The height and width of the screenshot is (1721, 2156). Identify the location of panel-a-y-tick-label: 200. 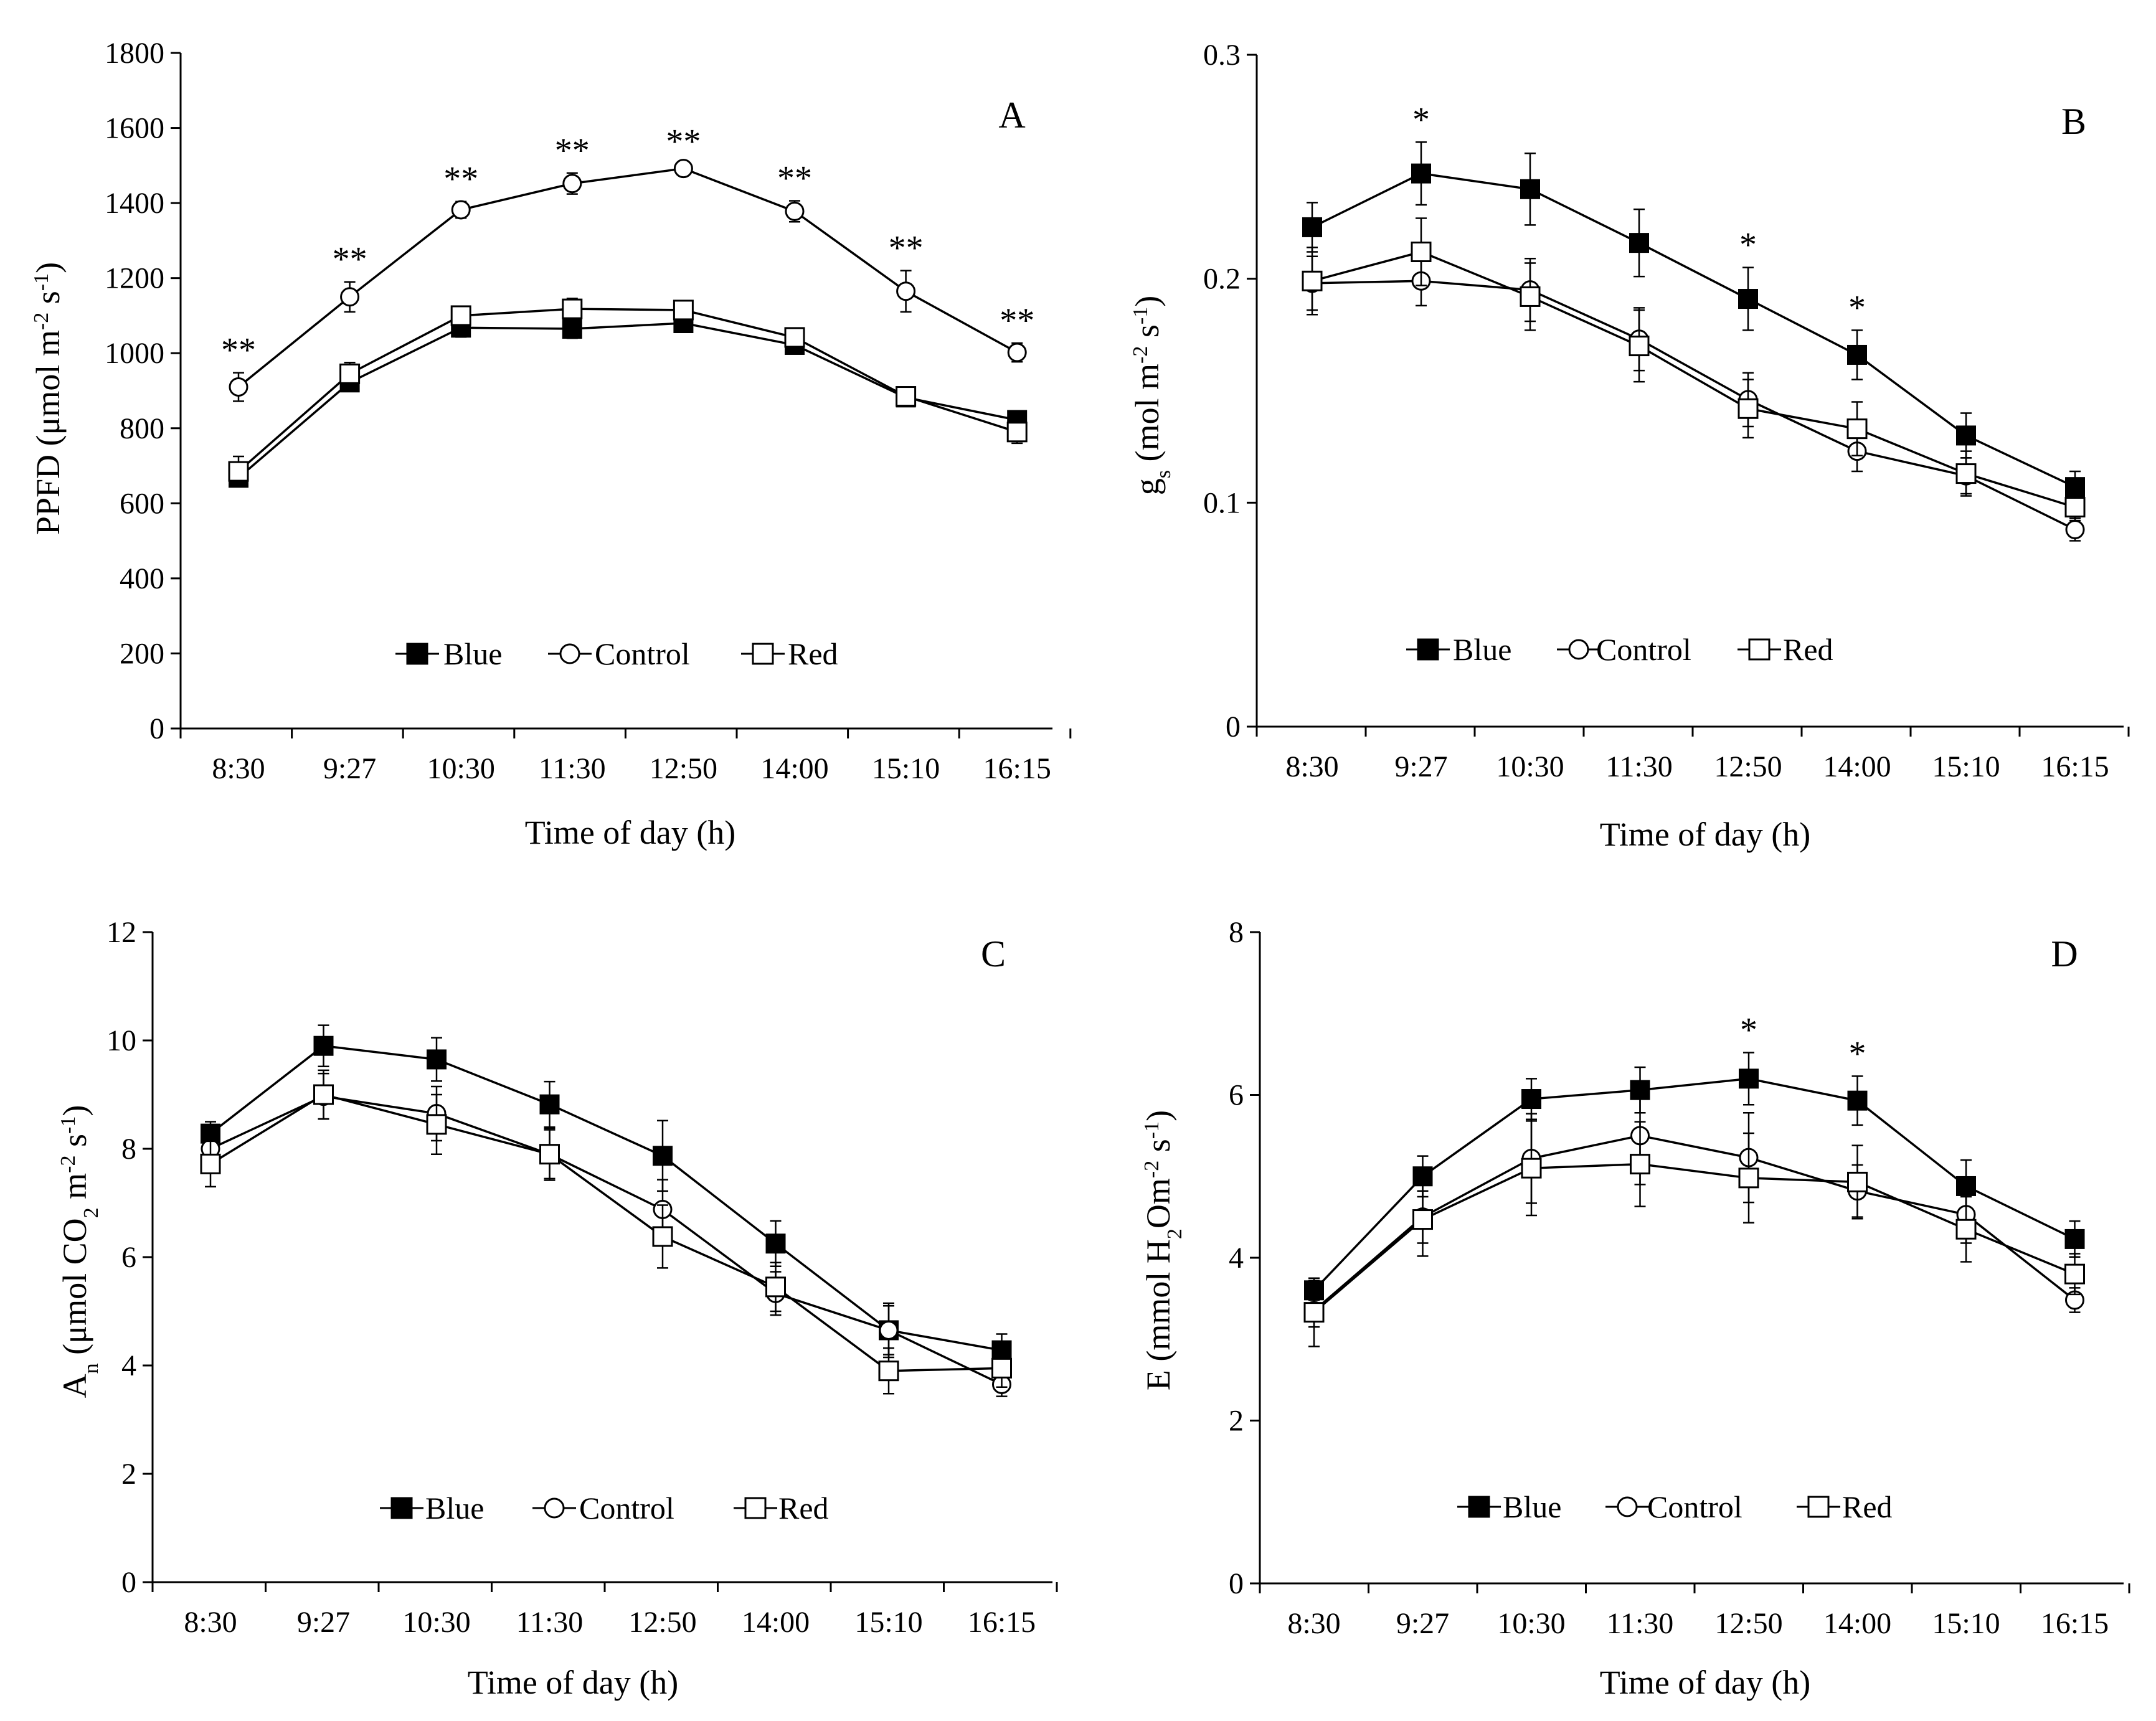
(142, 653).